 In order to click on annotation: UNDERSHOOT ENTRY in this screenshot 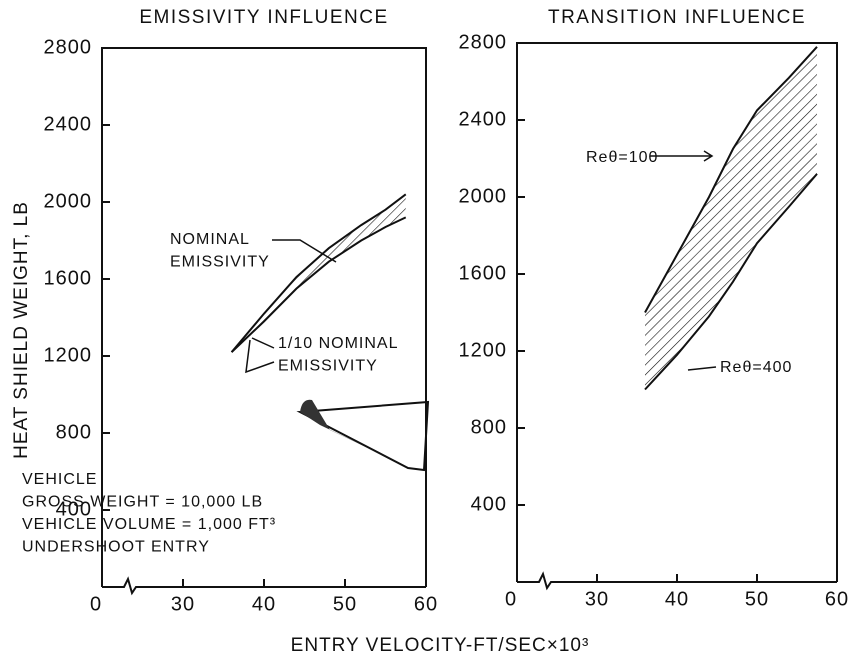, I will do `click(116, 547)`.